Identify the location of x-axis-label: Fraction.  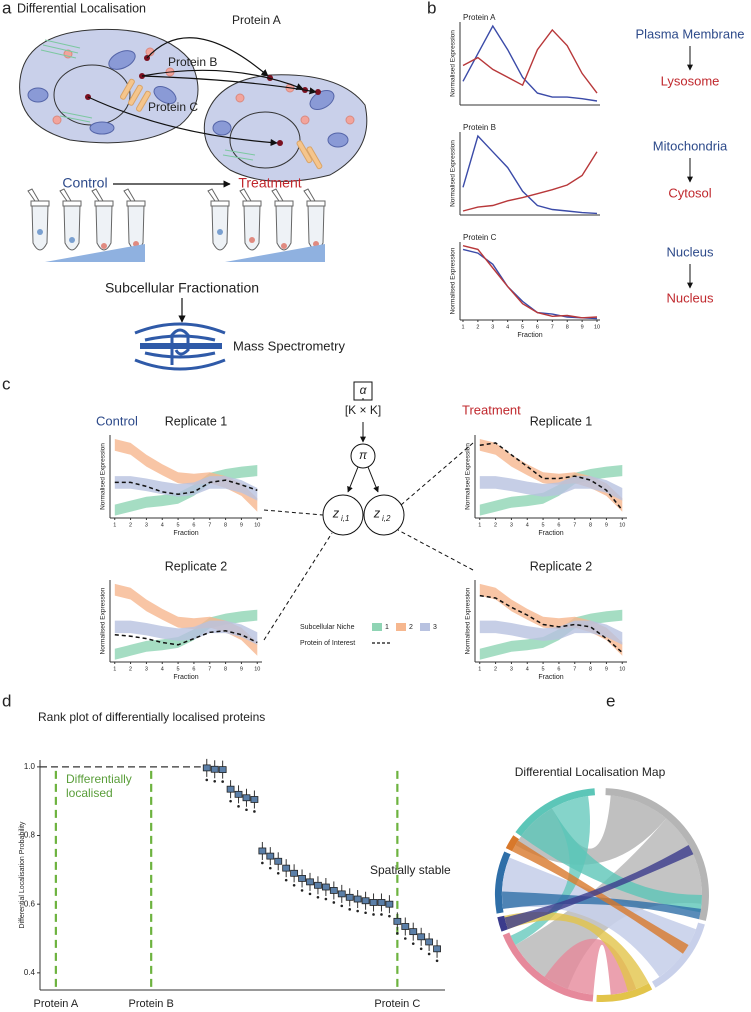
(529, 335).